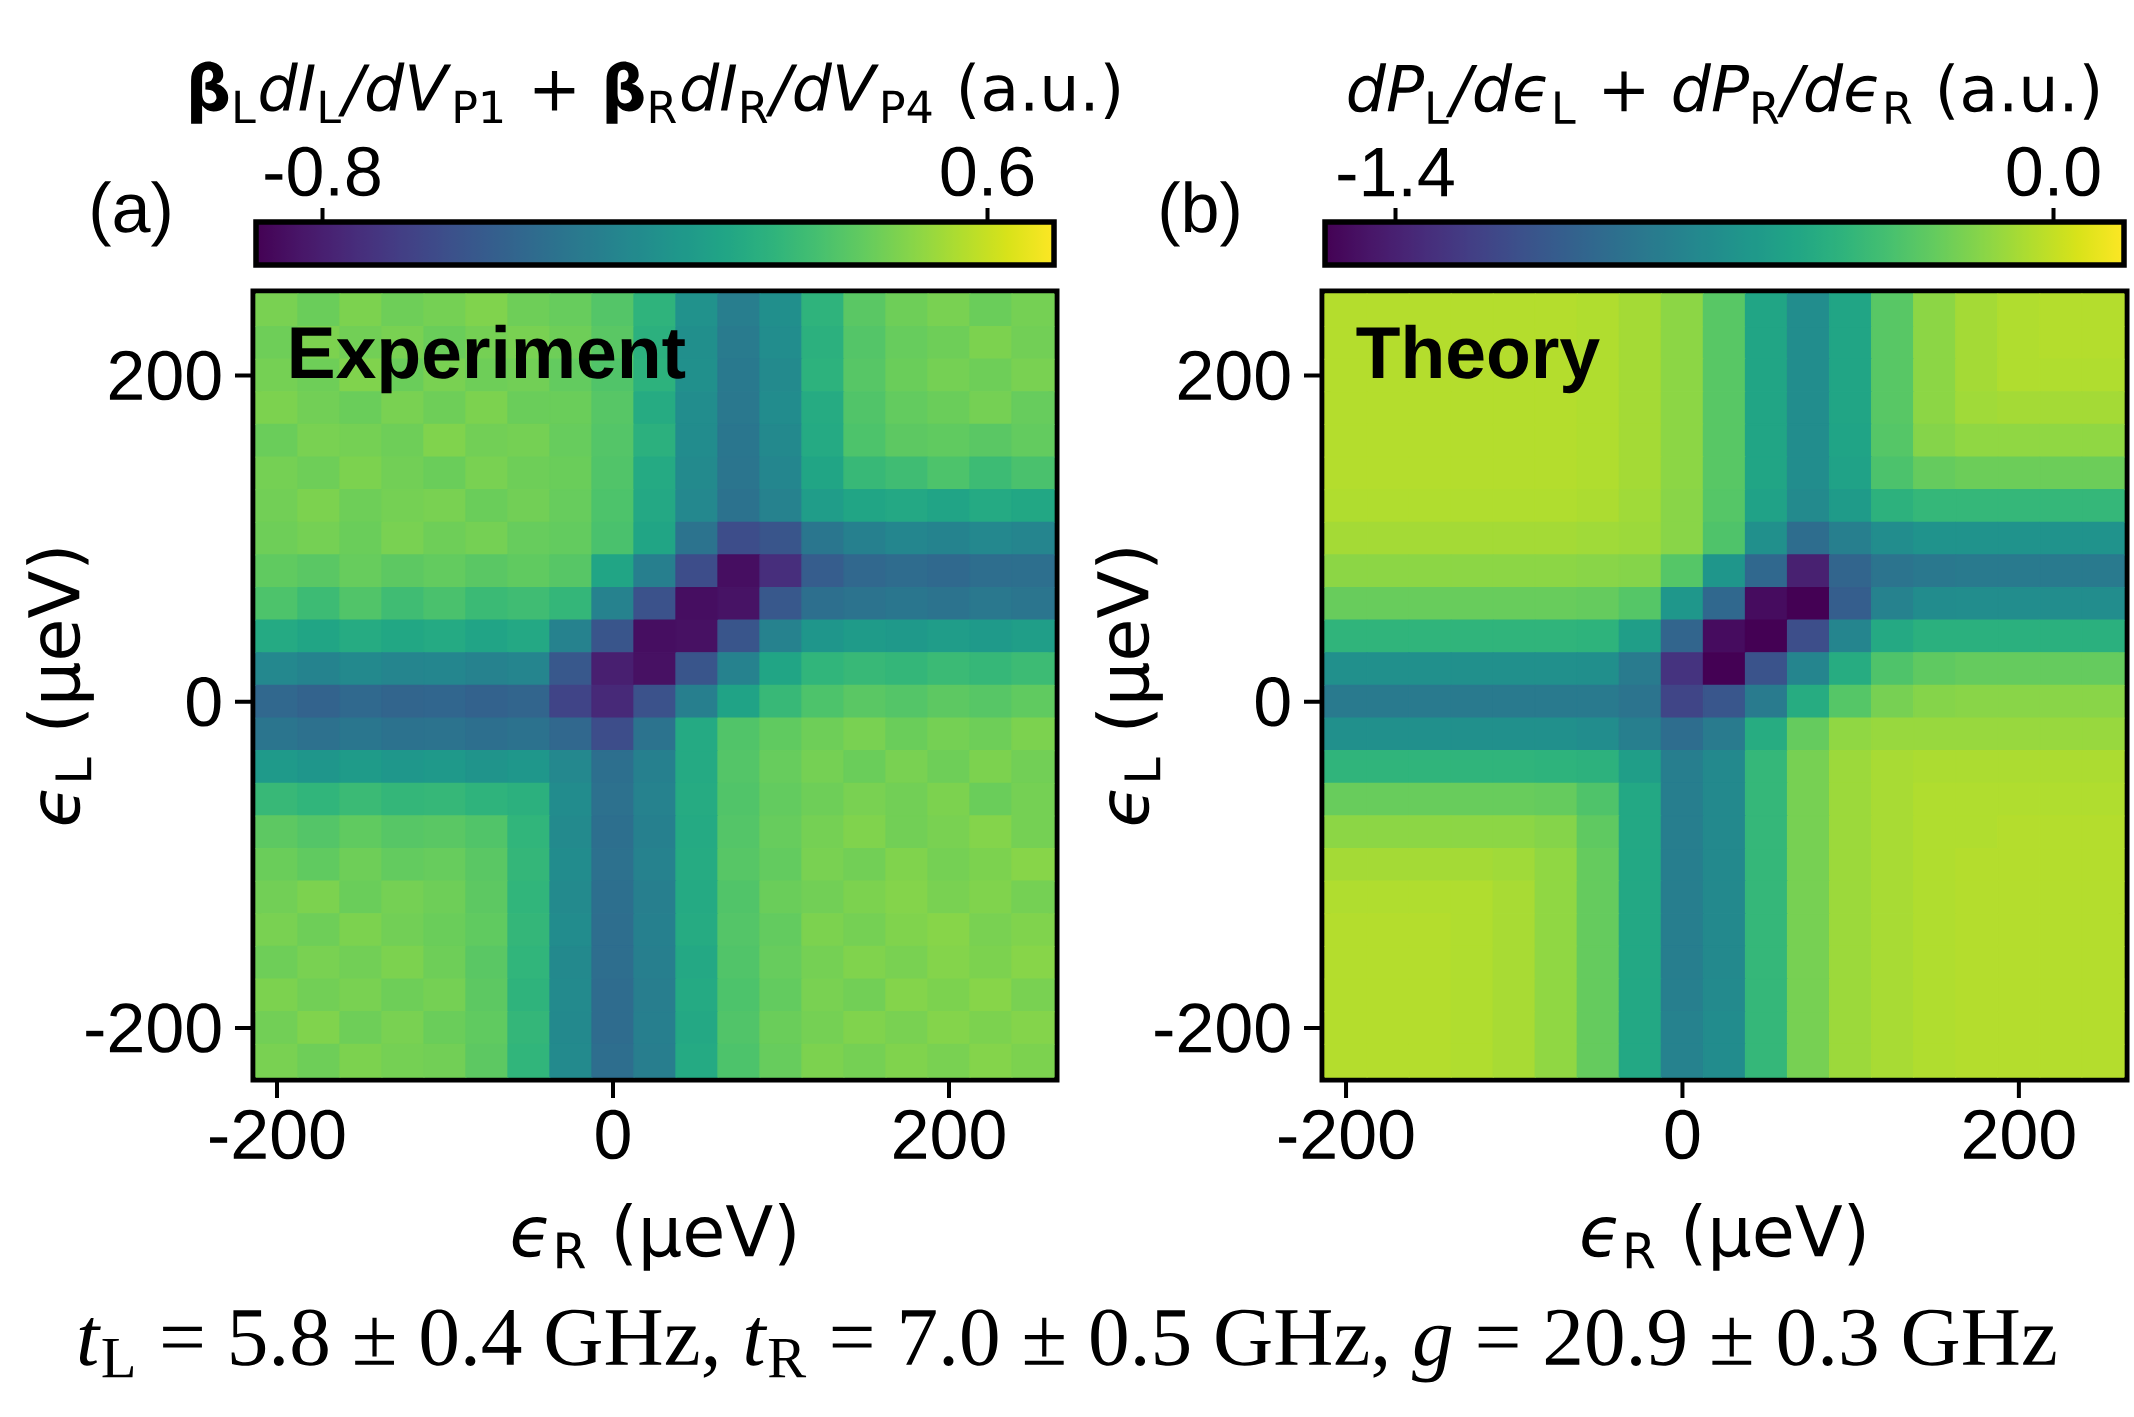  I want to click on color-bar-label: 0.6, so click(987, 171).